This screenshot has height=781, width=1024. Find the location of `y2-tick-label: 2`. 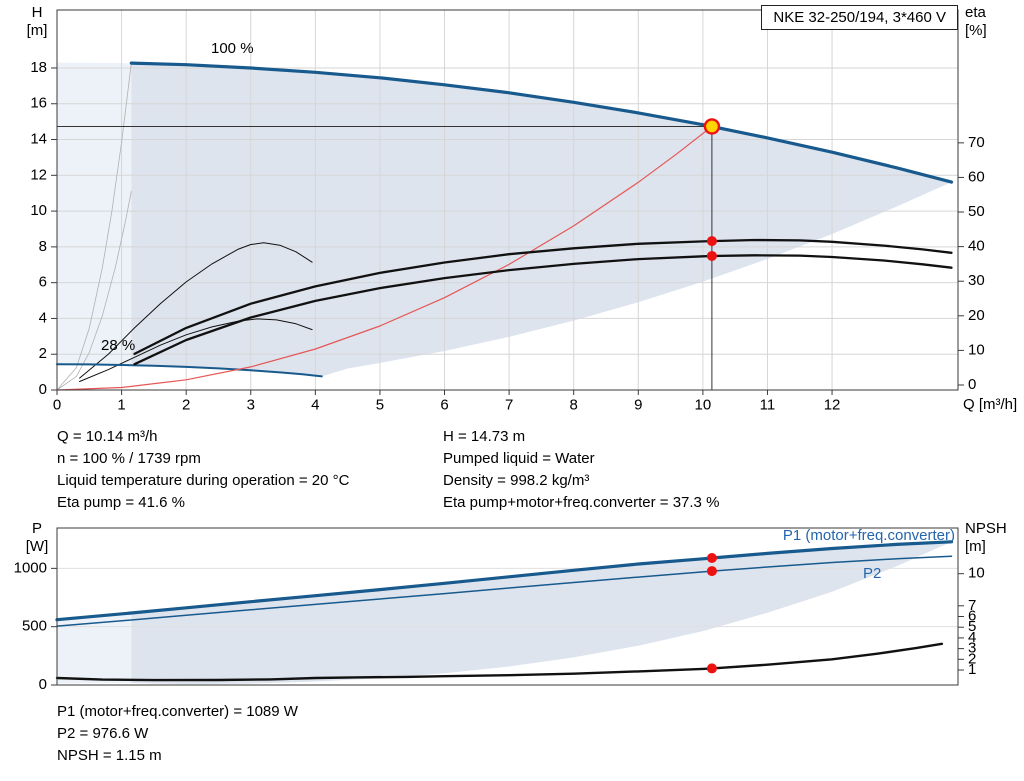

y2-tick-label: 2 is located at coordinates (972, 658).